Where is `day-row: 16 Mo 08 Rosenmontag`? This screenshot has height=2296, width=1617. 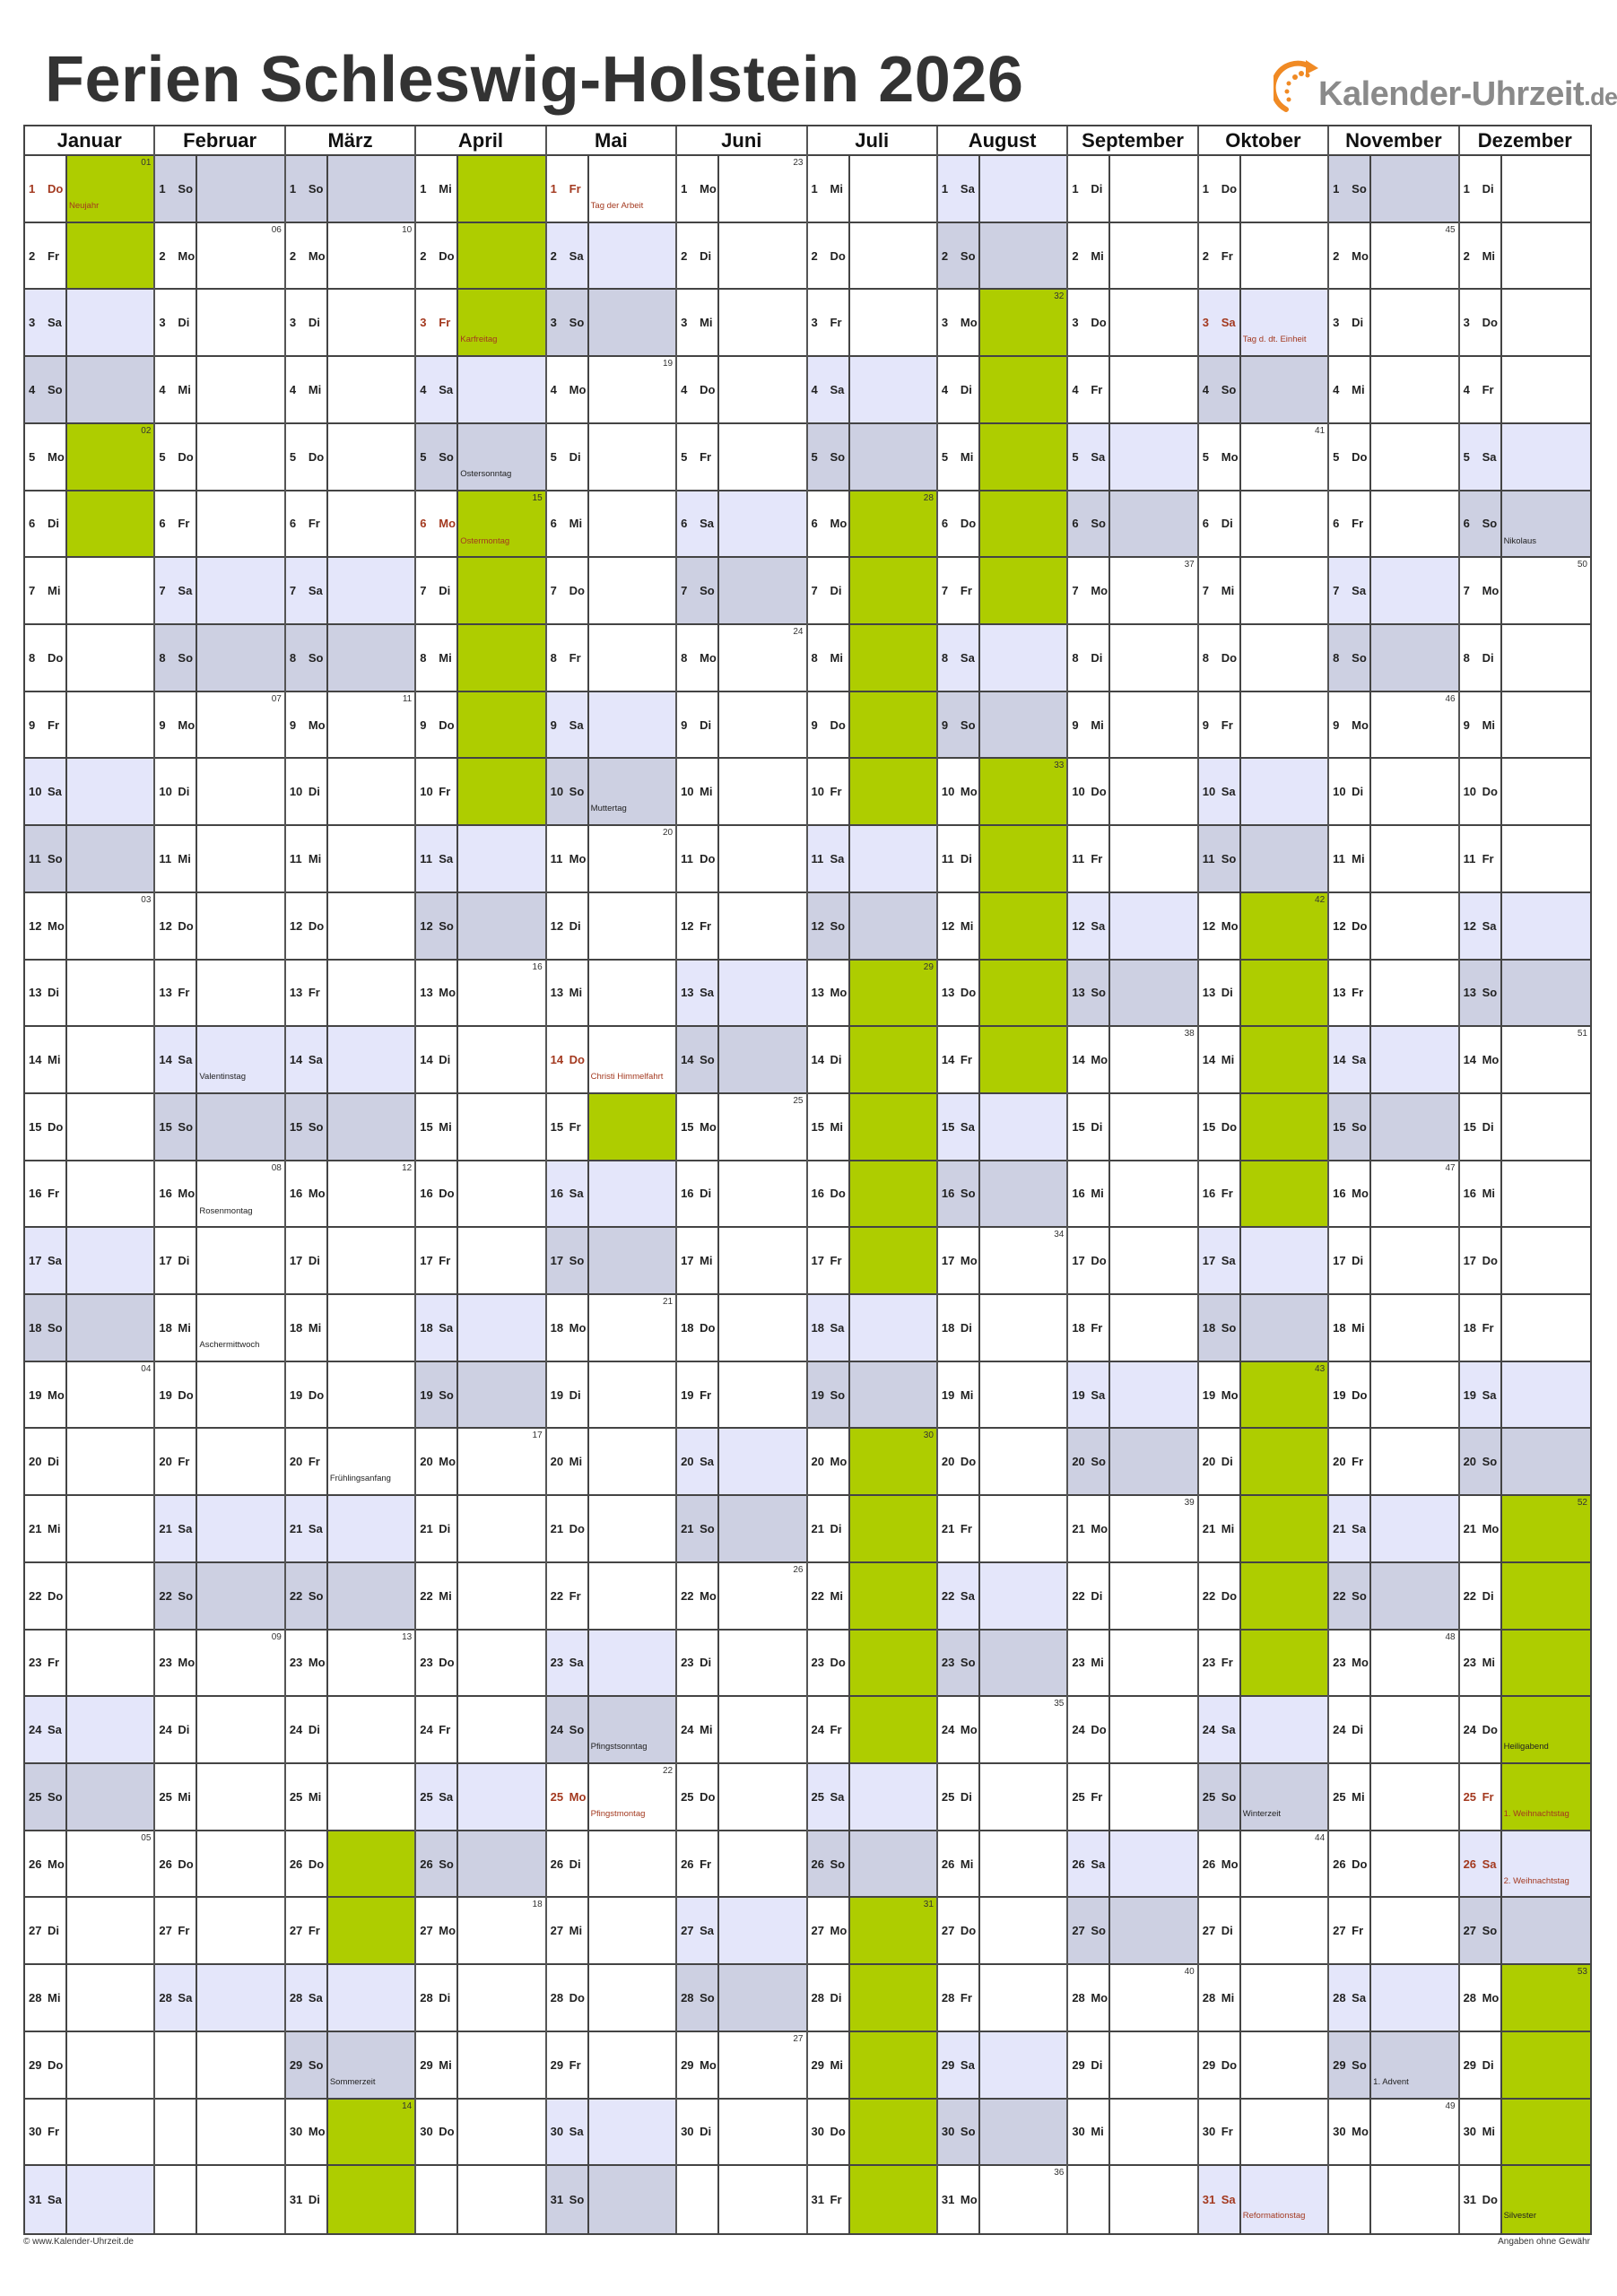 day-row: 16 Mo 08 Rosenmontag is located at coordinates (219, 1195).